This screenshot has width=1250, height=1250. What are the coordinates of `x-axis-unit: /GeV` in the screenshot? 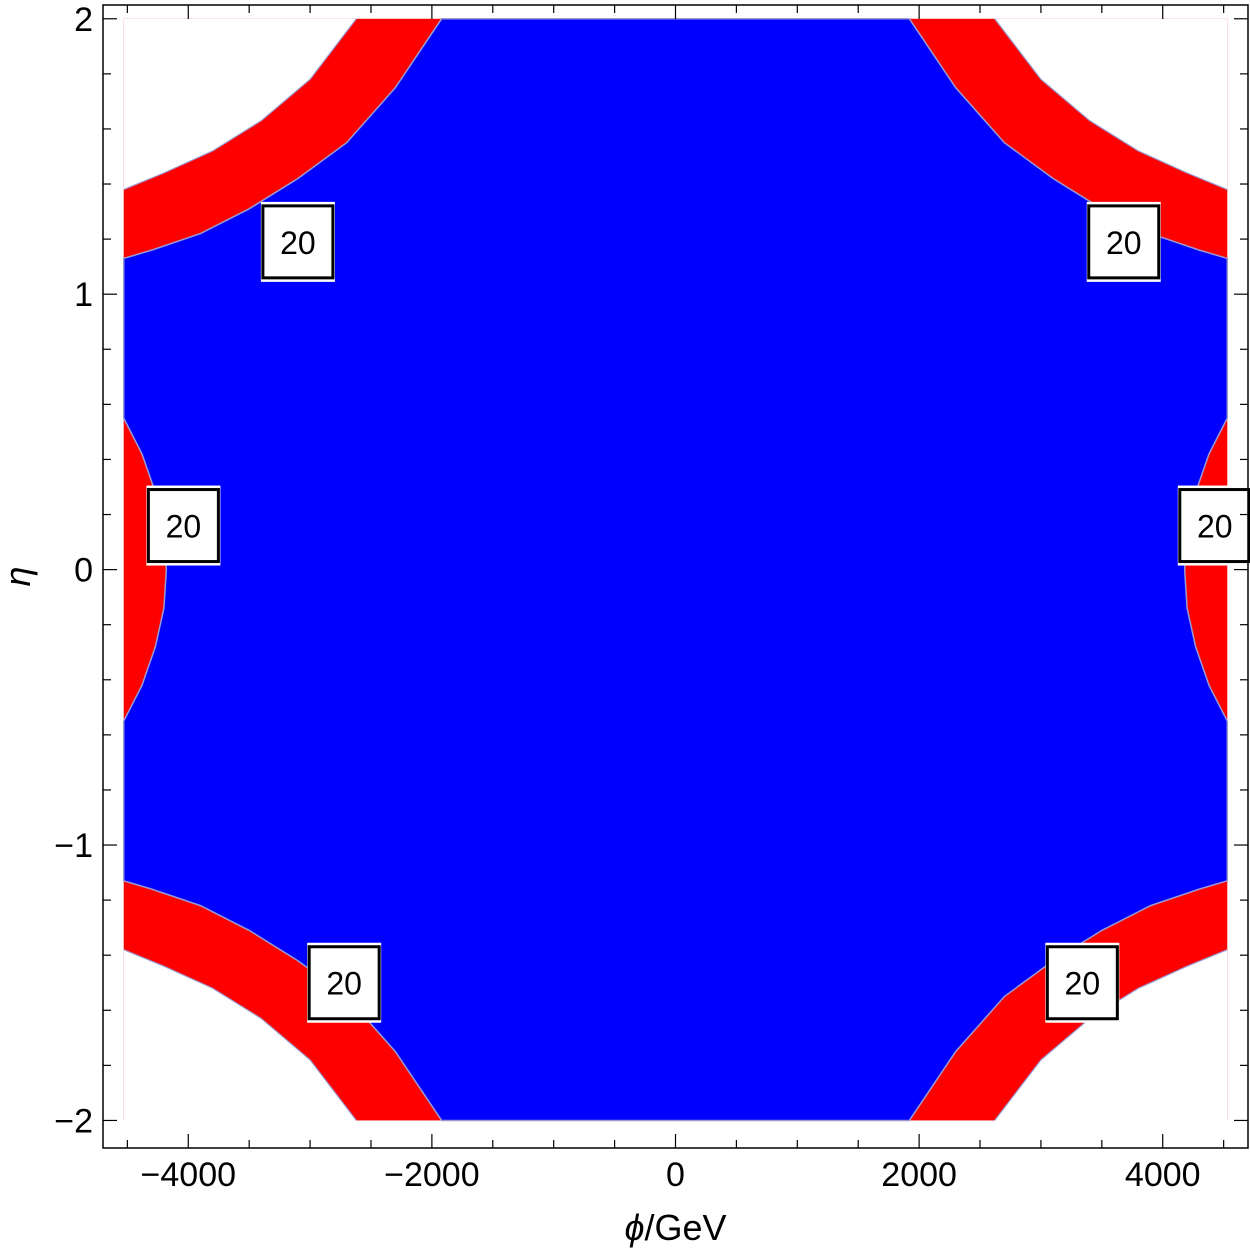 It's located at (685, 1227).